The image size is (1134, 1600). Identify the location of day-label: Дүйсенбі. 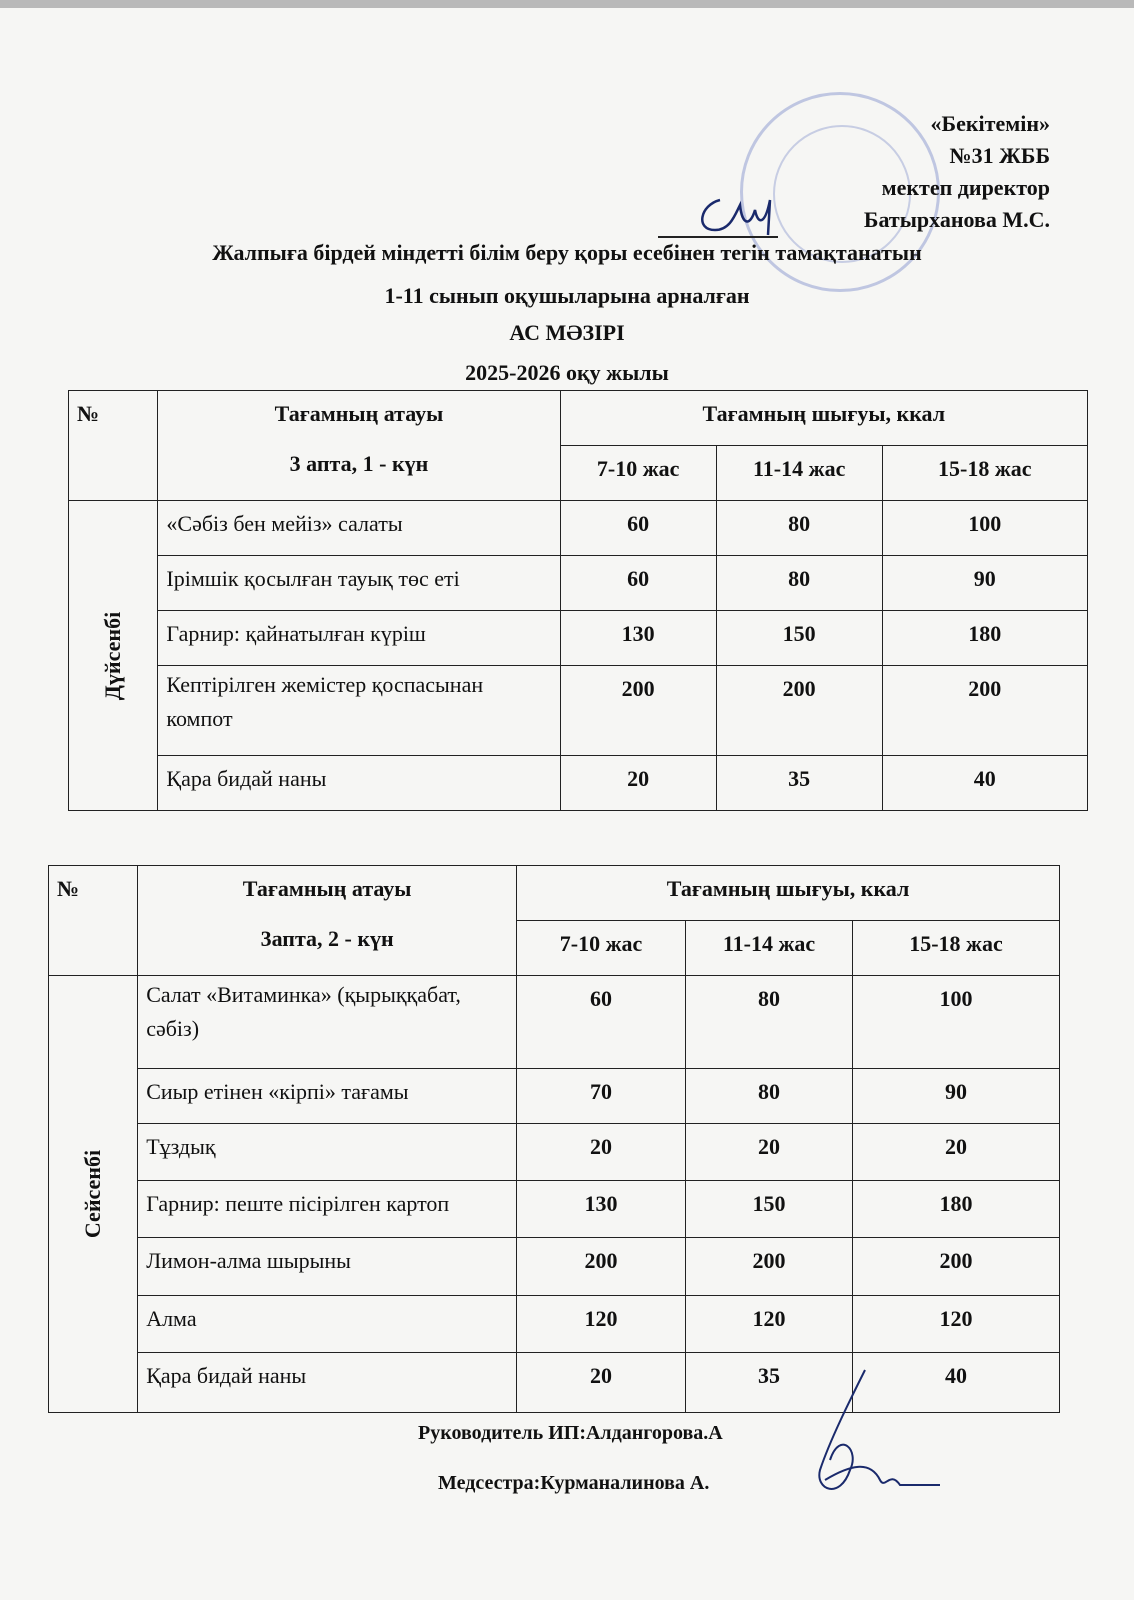
(113, 655).